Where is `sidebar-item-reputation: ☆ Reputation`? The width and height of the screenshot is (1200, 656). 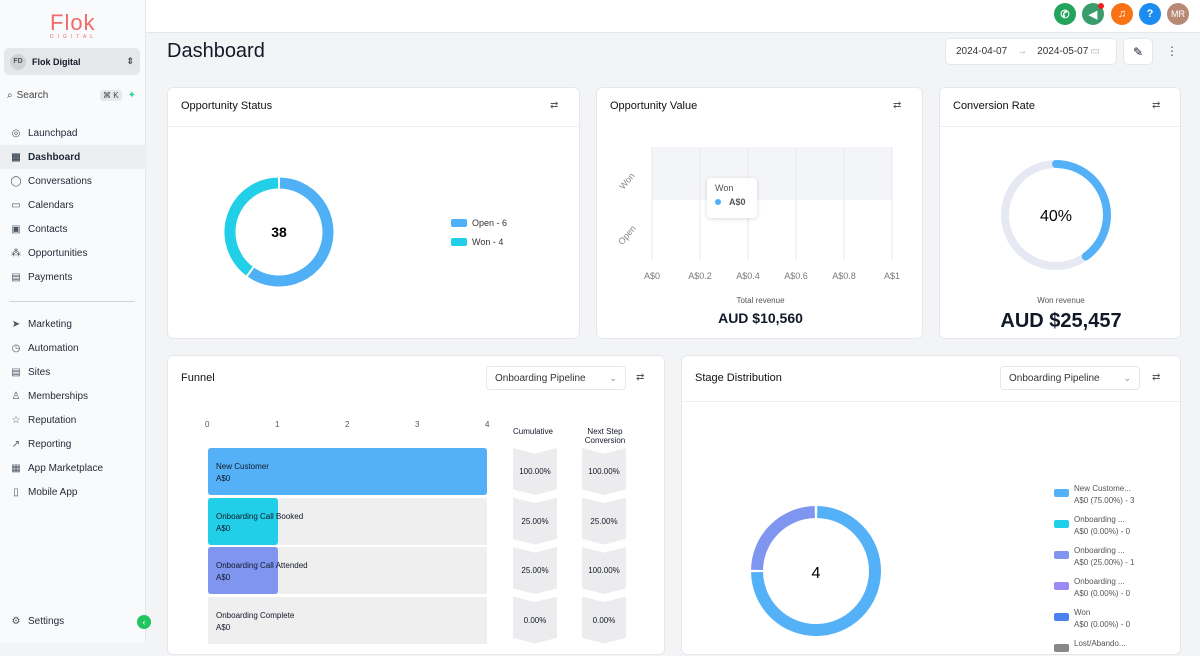
sidebar-item-reputation: ☆ Reputation is located at coordinates (73, 420).